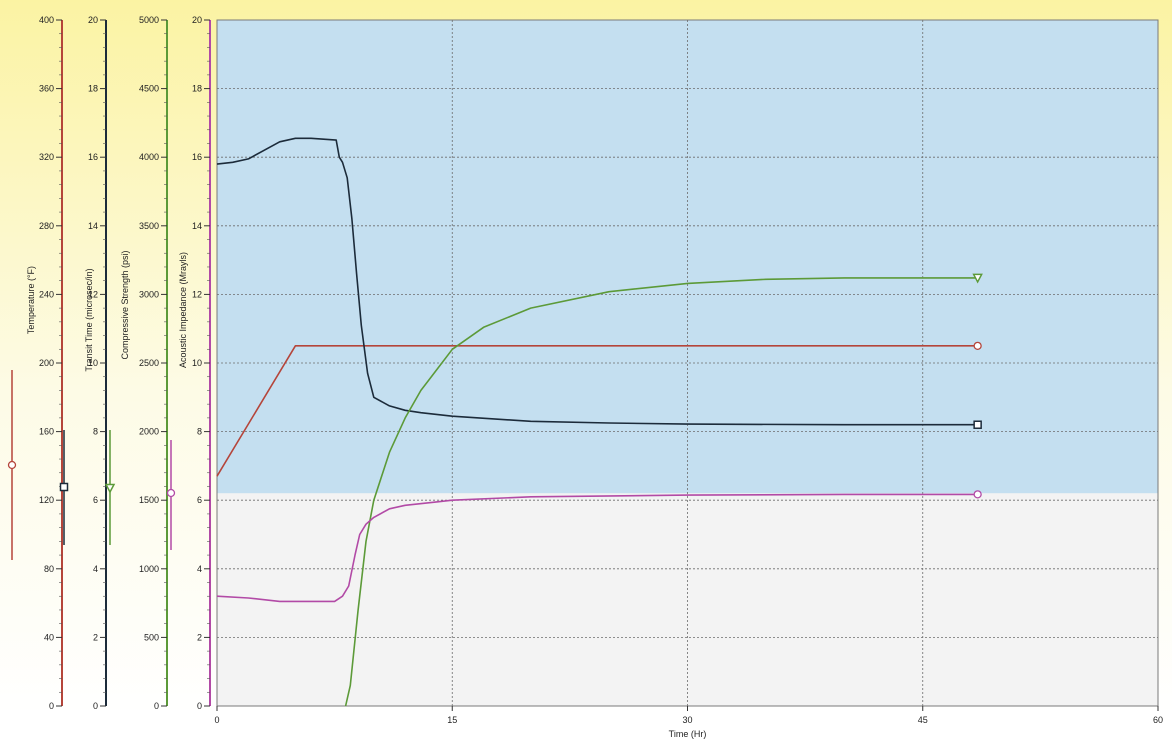 This screenshot has width=1172, height=753. I want to click on temperature-tick-label: 40, so click(49, 637).